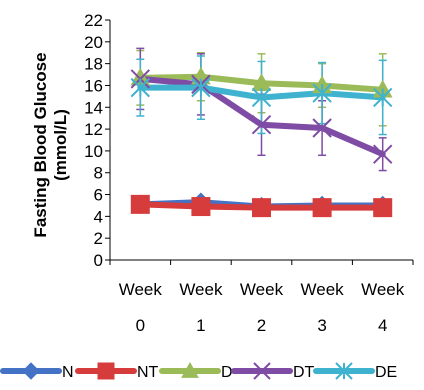 Image resolution: width=424 pixels, height=390 pixels. I want to click on y-axis-title: Fasting Blood Glucose (mmol/L), so click(50, 144).